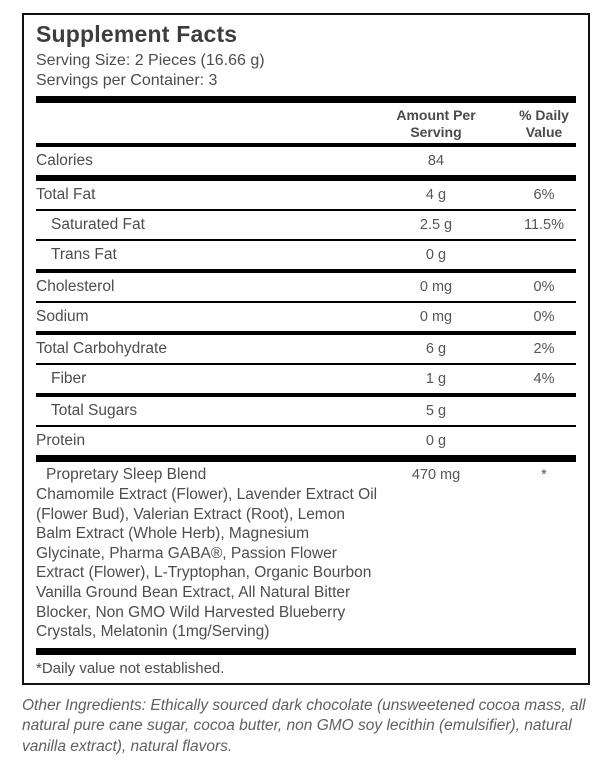 This screenshot has width=611, height=767. Describe the element at coordinates (436, 475) in the screenshot. I see `blend-amount: 470 mg` at that location.